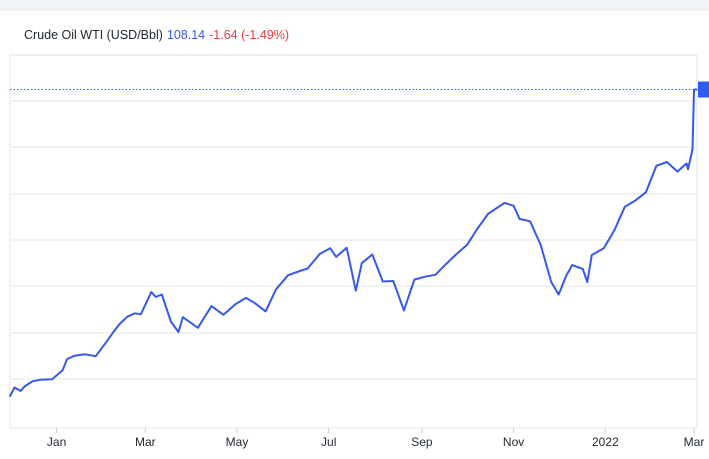 The height and width of the screenshot is (459, 709). I want to click on legend-price: 108.14, so click(186, 35).